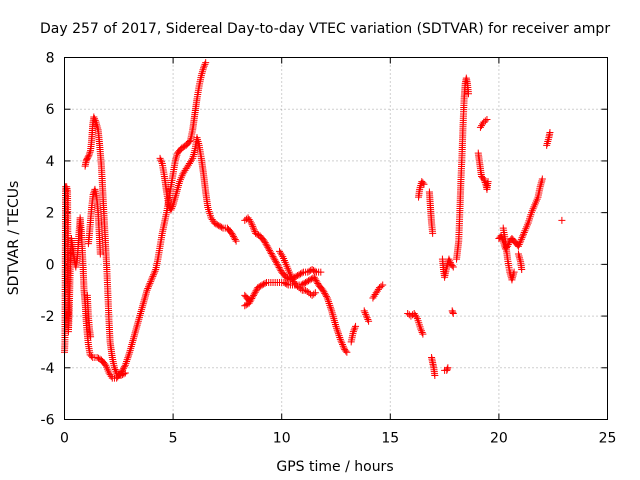 The image size is (640, 480). I want to click on y-tick-label: -4, so click(48, 369).